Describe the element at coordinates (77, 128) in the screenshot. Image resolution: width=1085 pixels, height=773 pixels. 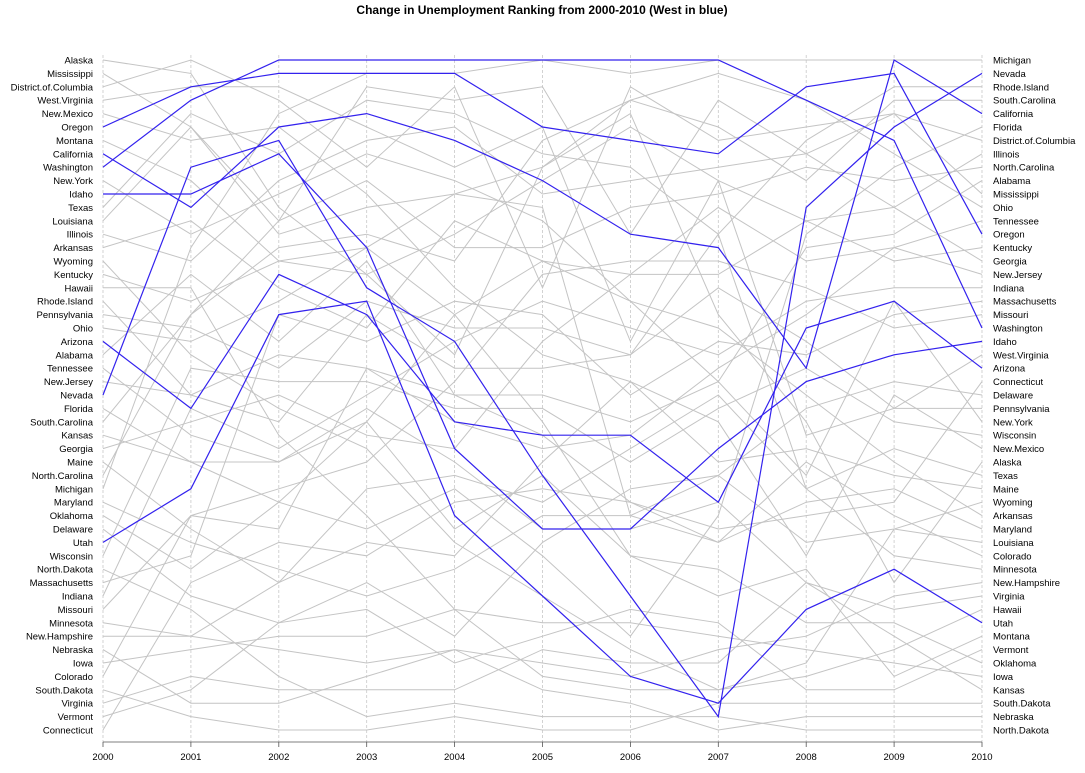
I see `left-label: Oregon` at that location.